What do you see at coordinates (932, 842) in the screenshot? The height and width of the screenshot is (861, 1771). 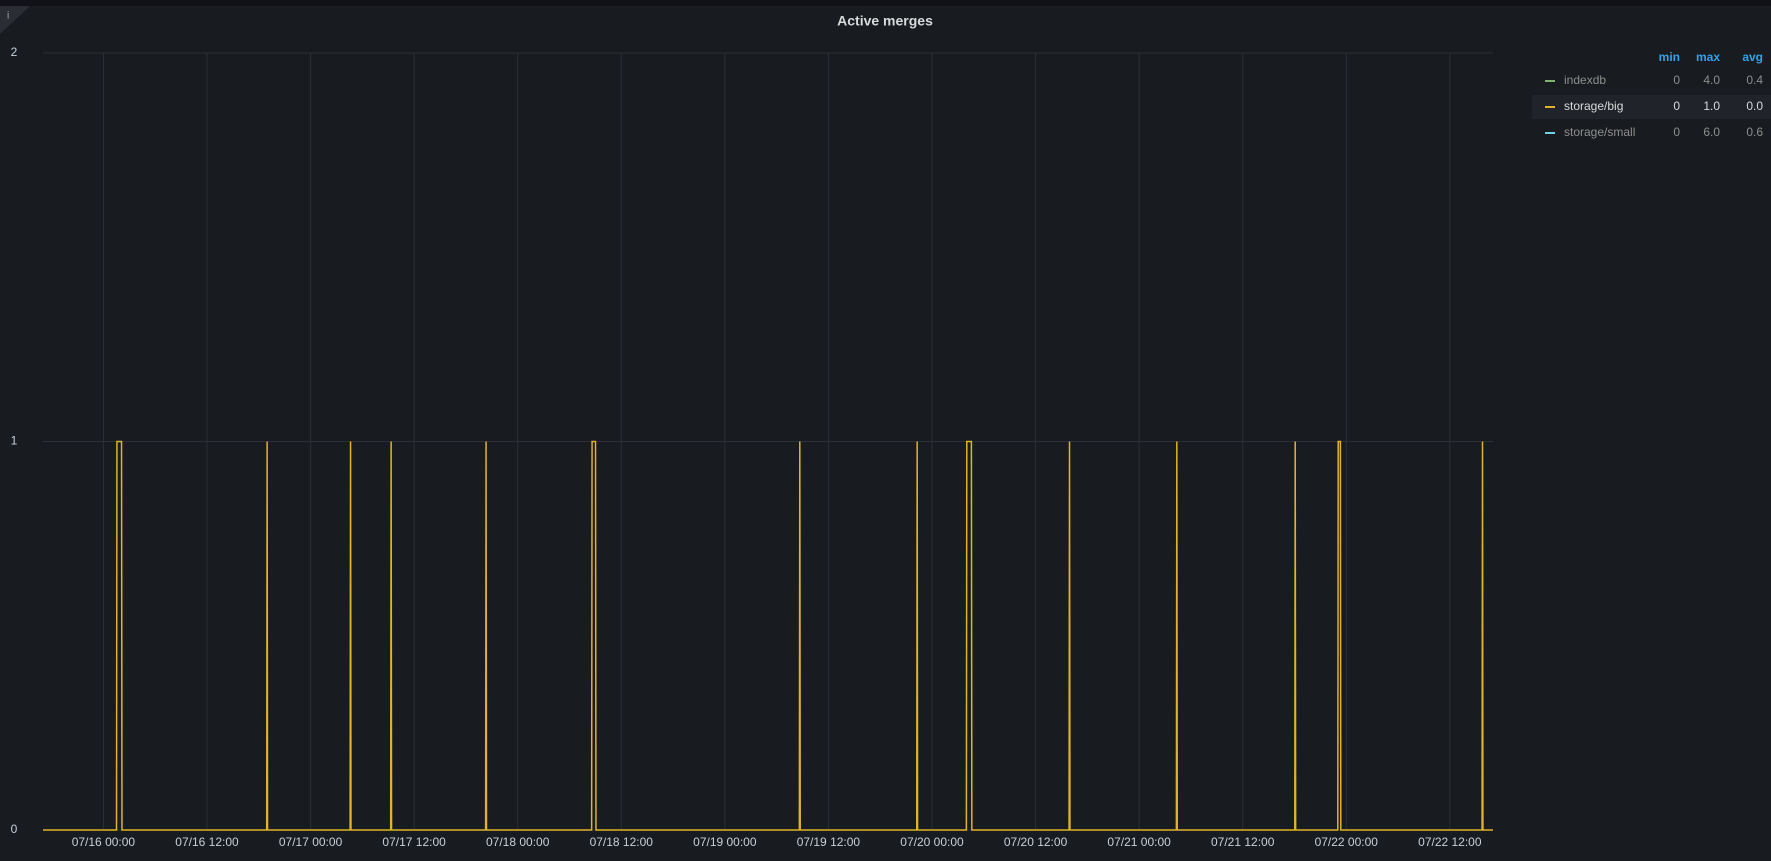 I see `x-tick-label: 07/20 00:00` at bounding box center [932, 842].